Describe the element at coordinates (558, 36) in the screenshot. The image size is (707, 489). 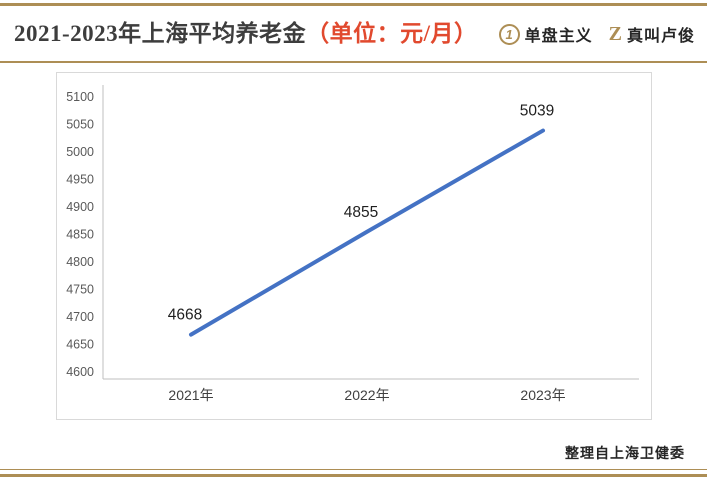
I see `logo-danpanzhuyi-label: 单盘主义` at that location.